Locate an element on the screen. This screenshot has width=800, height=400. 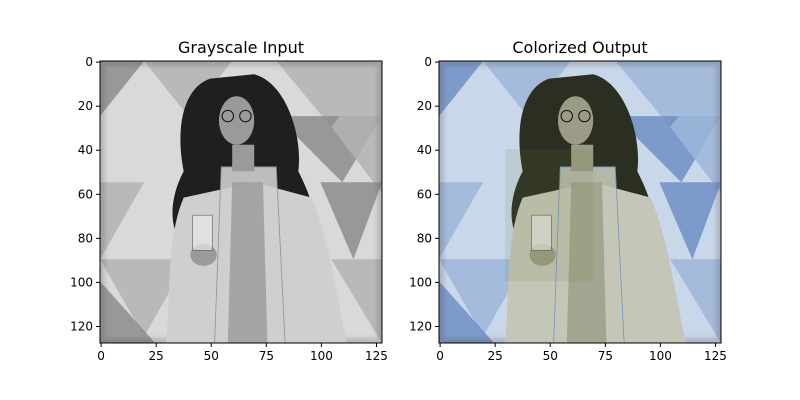
panel-title: Grayscale Input is located at coordinates (241, 47).